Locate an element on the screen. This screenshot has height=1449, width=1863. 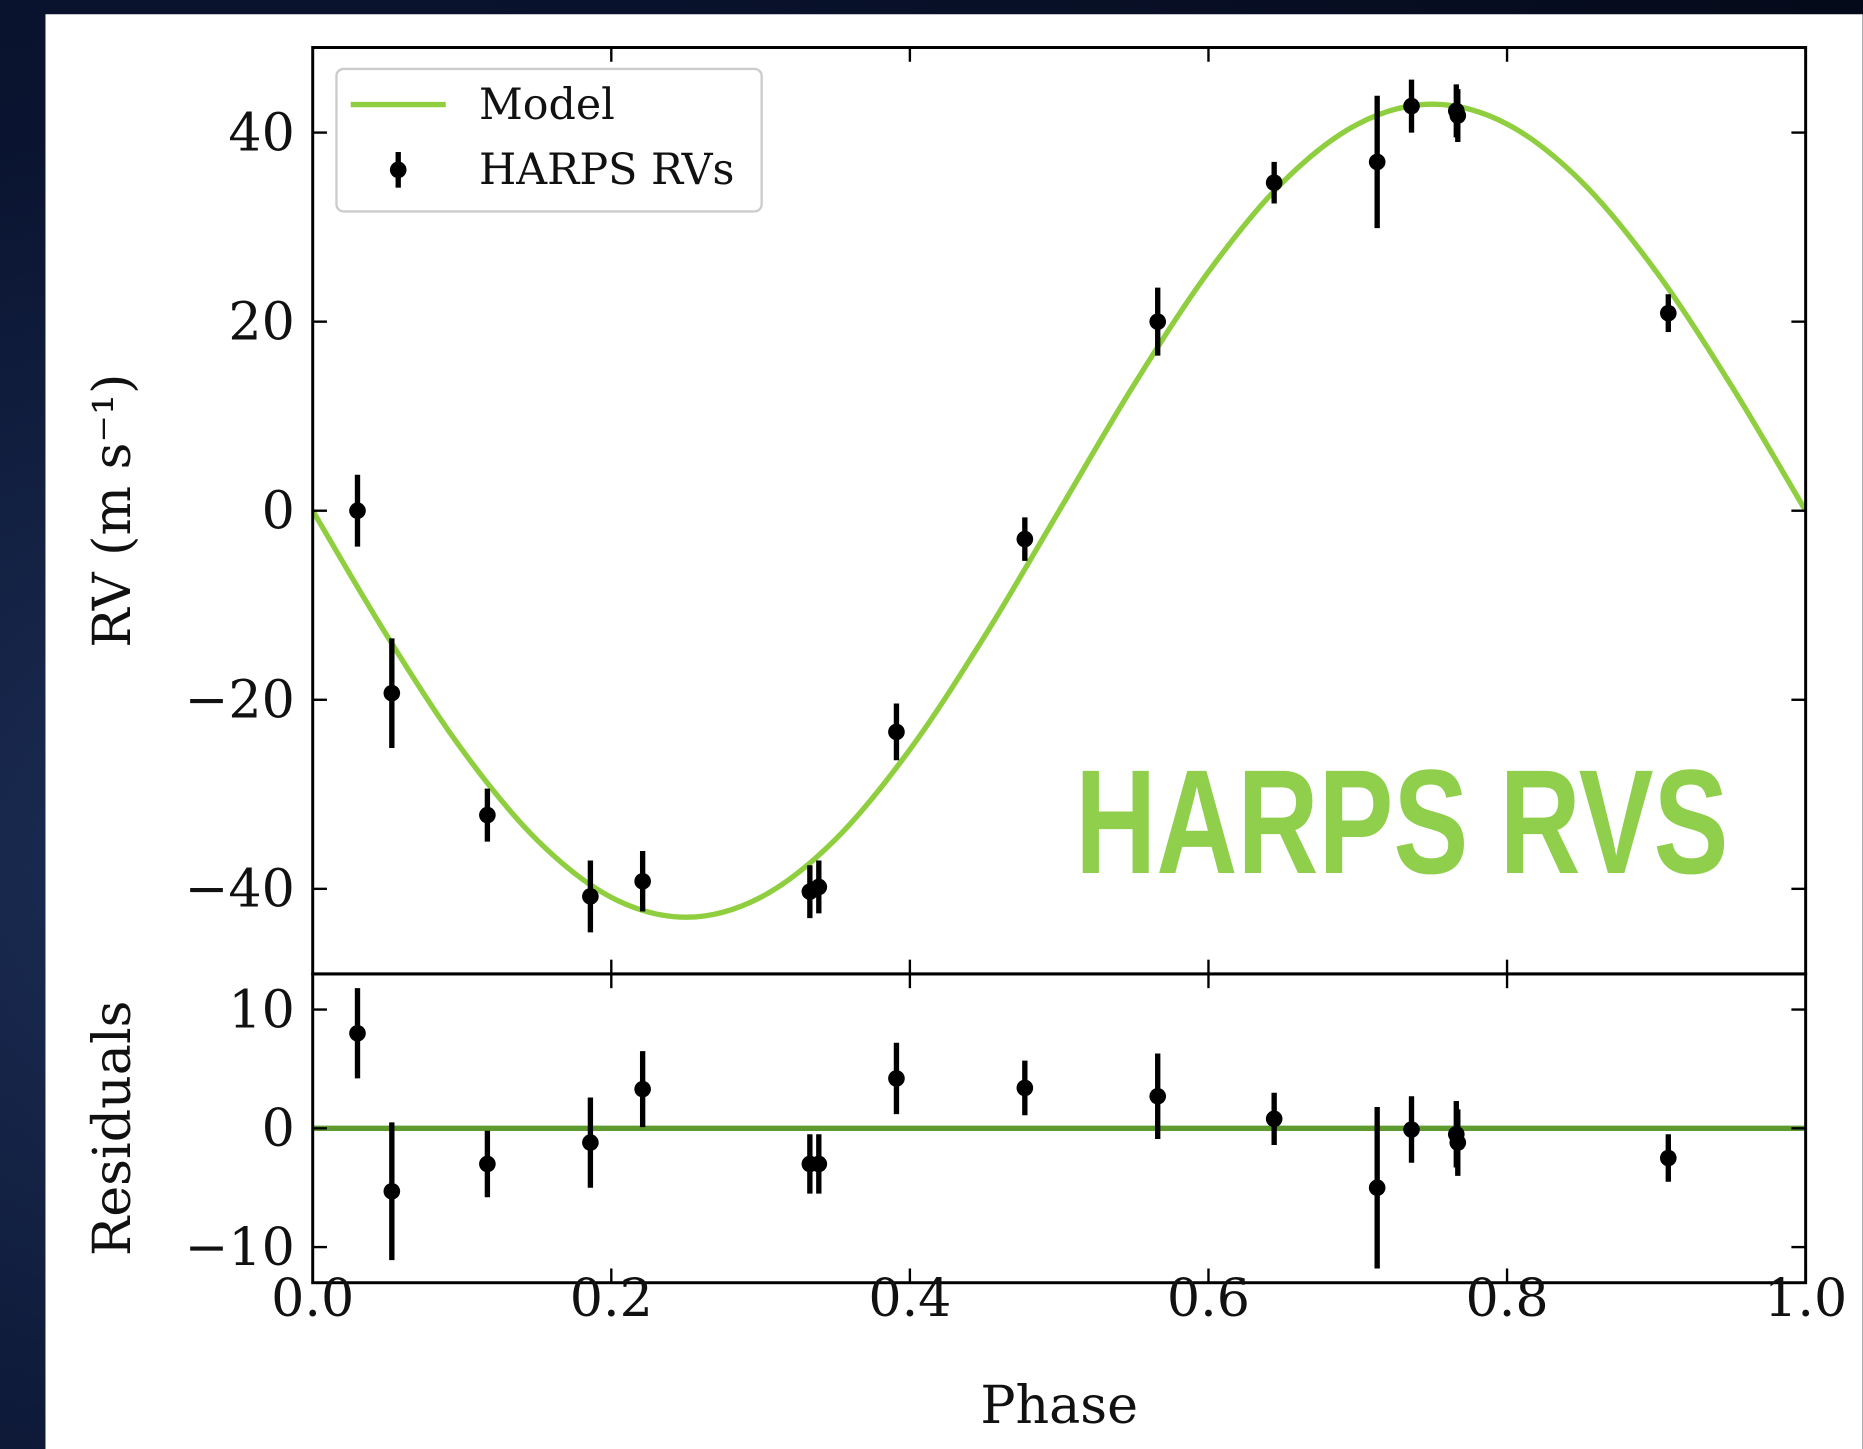
x-tick-label: 0.4 is located at coordinates (909, 1299).